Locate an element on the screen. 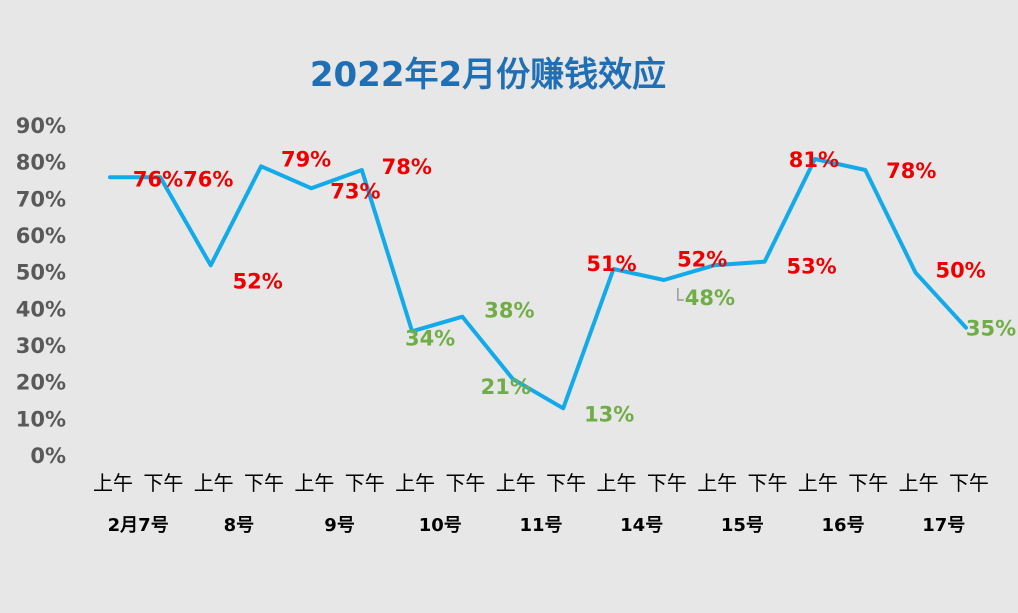  data-label: 21% is located at coordinates (506, 387).